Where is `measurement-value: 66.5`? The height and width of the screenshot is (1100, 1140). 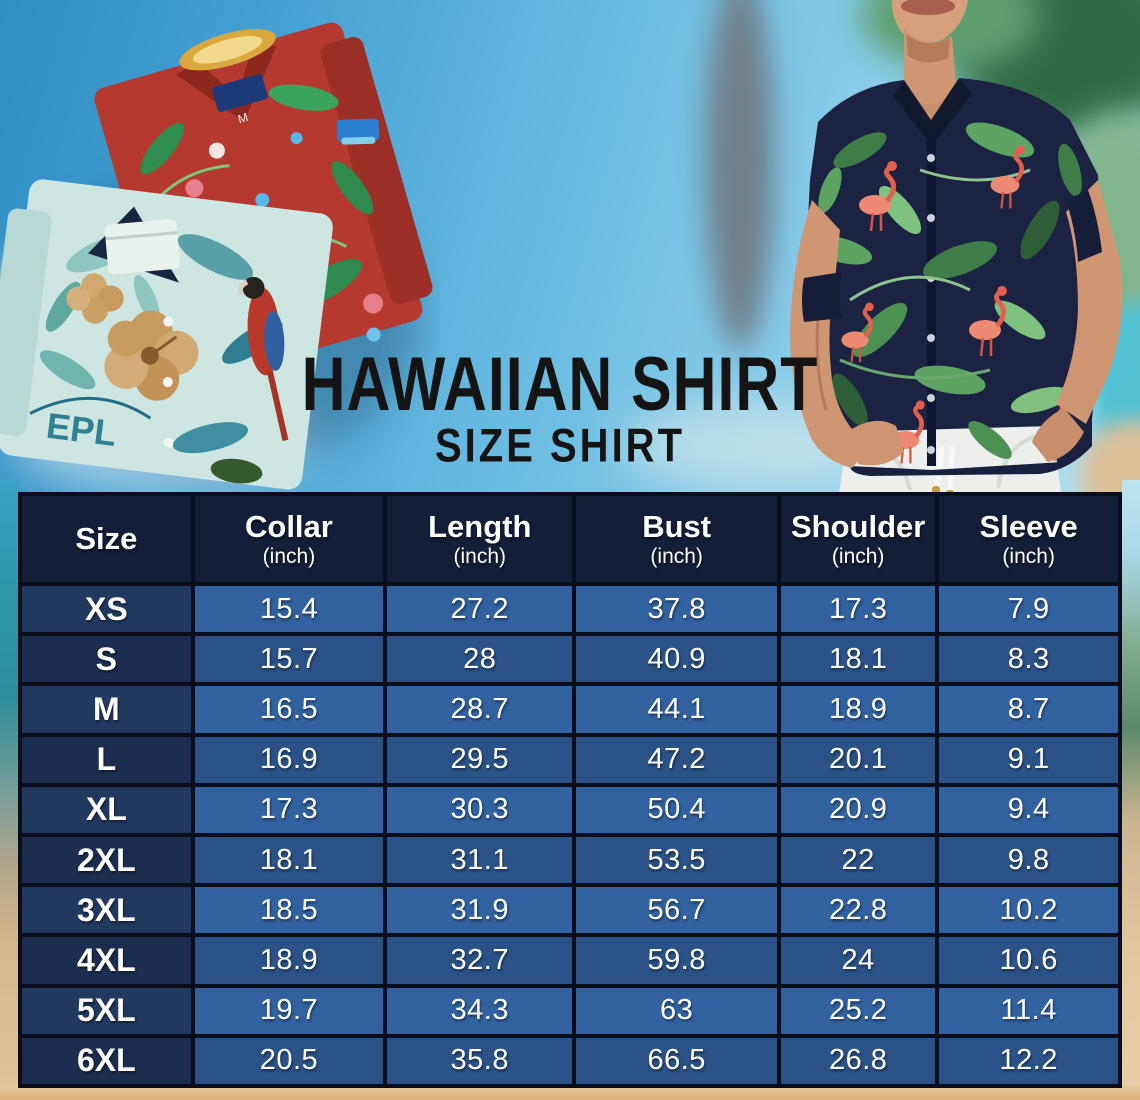 measurement-value: 66.5 is located at coordinates (676, 1061).